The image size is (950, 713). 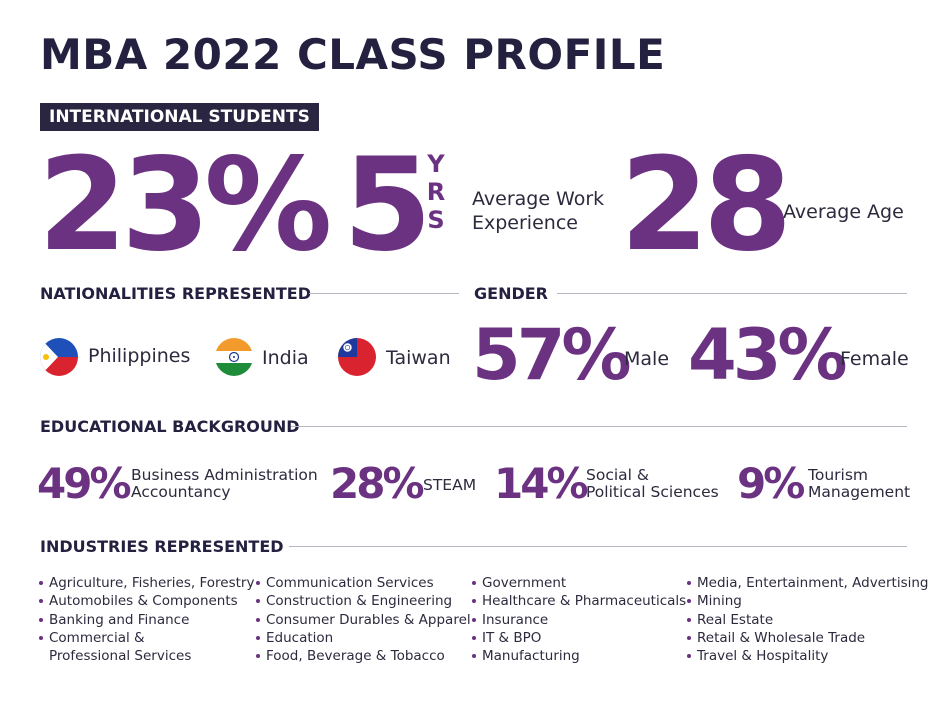 I want to click on work-experience-label-line2: Experience, so click(x=525, y=223).